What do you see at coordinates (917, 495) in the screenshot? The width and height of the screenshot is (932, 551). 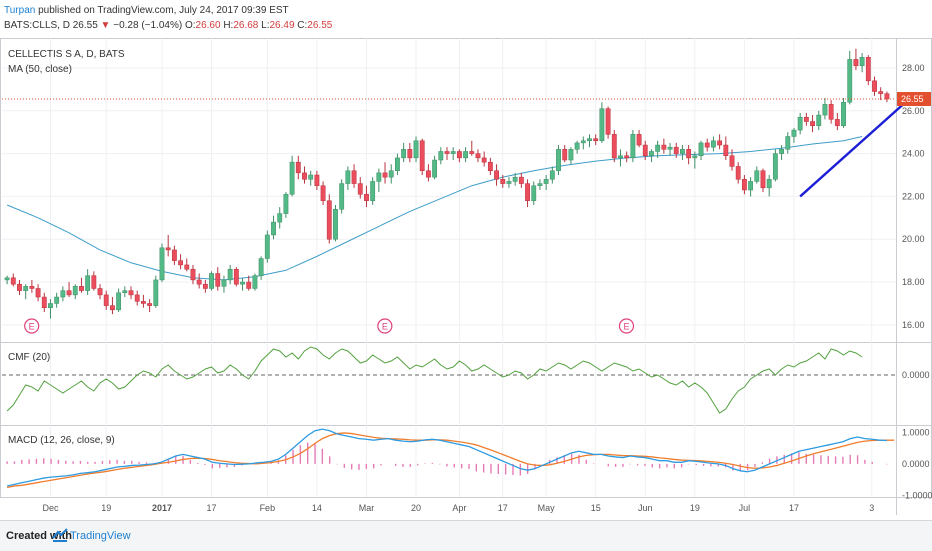 I see `macd-tick-label: -1.0000` at bounding box center [917, 495].